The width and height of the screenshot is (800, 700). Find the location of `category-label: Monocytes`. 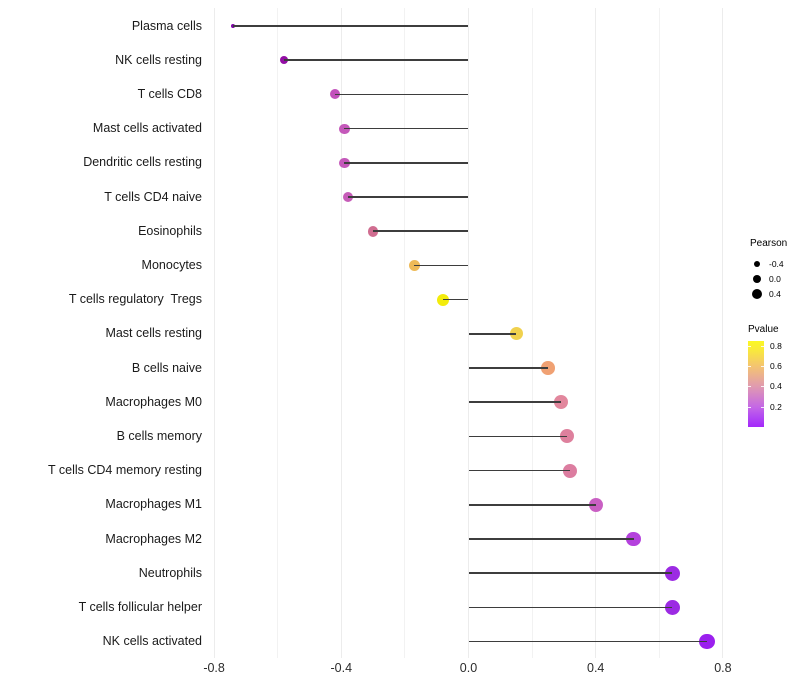

category-label: Monocytes is located at coordinates (171, 264).